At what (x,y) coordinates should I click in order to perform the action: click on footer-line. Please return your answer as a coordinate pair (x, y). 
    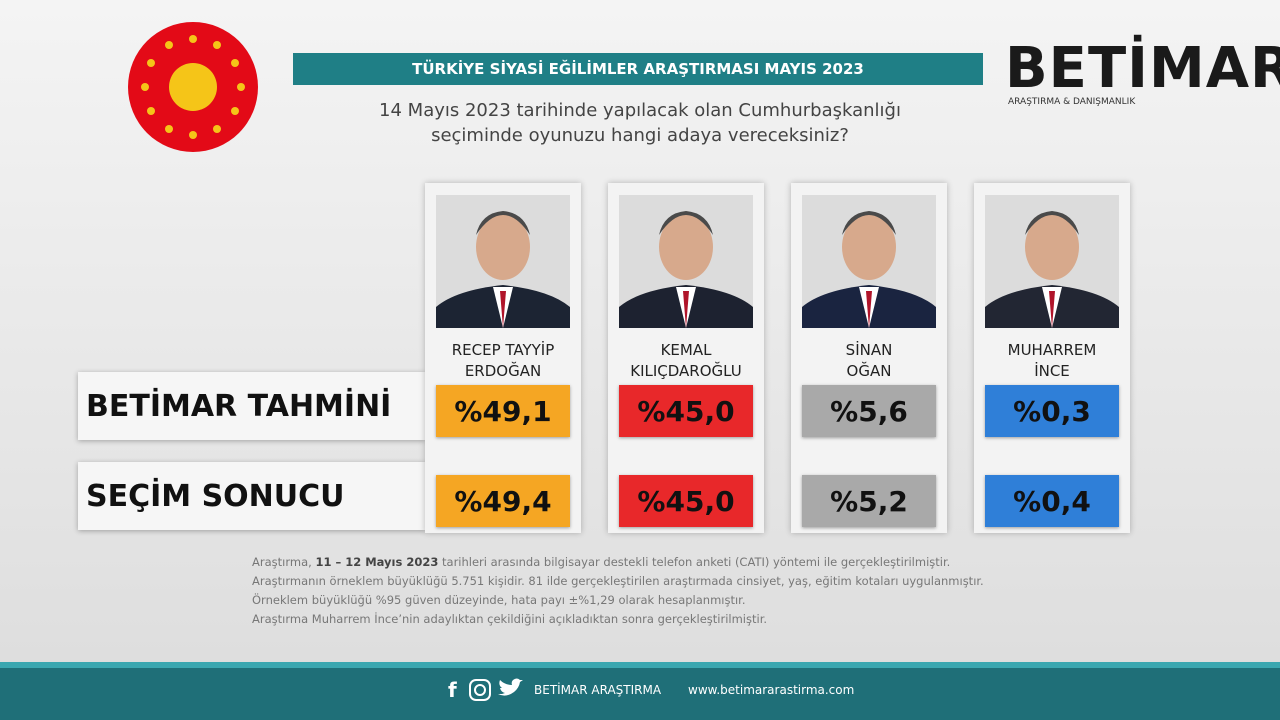
    Looking at the image, I should click on (640, 665).